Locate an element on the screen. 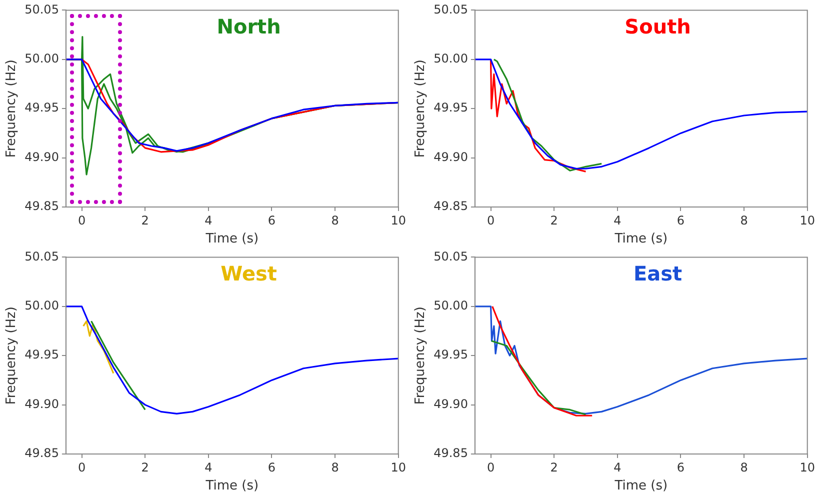 Image resolution: width=818 pixels, height=494 pixels. chart-title: East is located at coordinates (658, 273).